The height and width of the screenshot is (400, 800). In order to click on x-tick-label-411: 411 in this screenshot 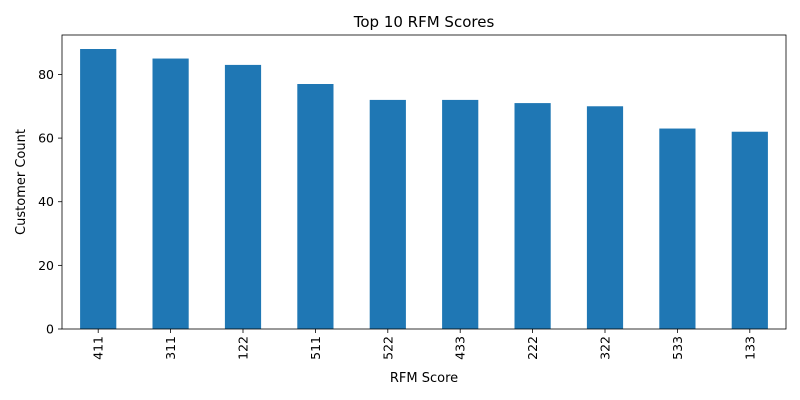, I will do `click(98, 348)`.